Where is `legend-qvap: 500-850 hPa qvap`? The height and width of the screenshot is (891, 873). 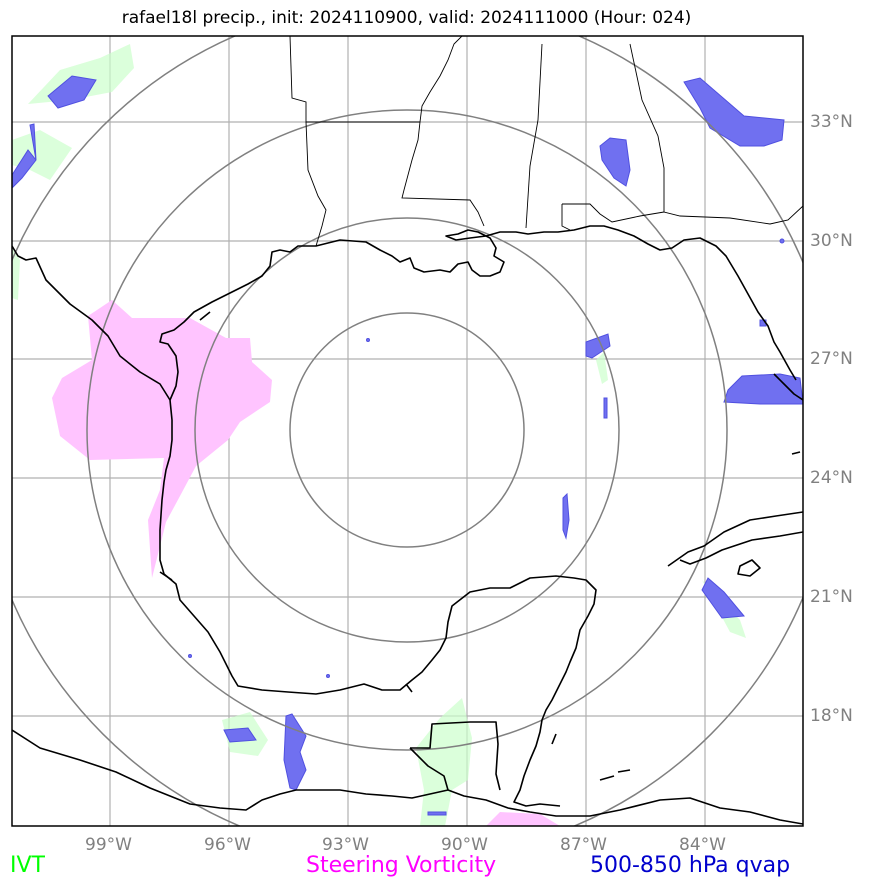
legend-qvap: 500-850 hPa qvap is located at coordinates (690, 865).